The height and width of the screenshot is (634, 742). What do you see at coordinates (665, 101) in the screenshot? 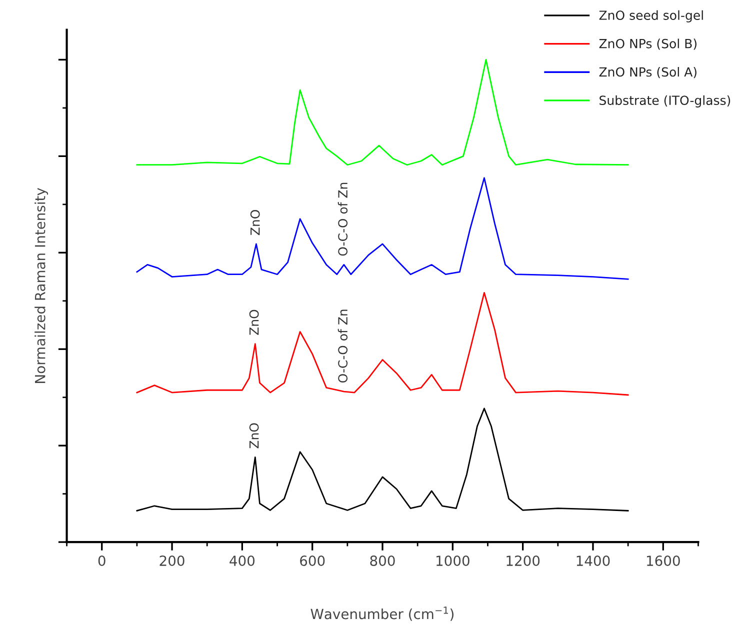
I see `legend-label: Substrate (ITO-glass)` at bounding box center [665, 101].